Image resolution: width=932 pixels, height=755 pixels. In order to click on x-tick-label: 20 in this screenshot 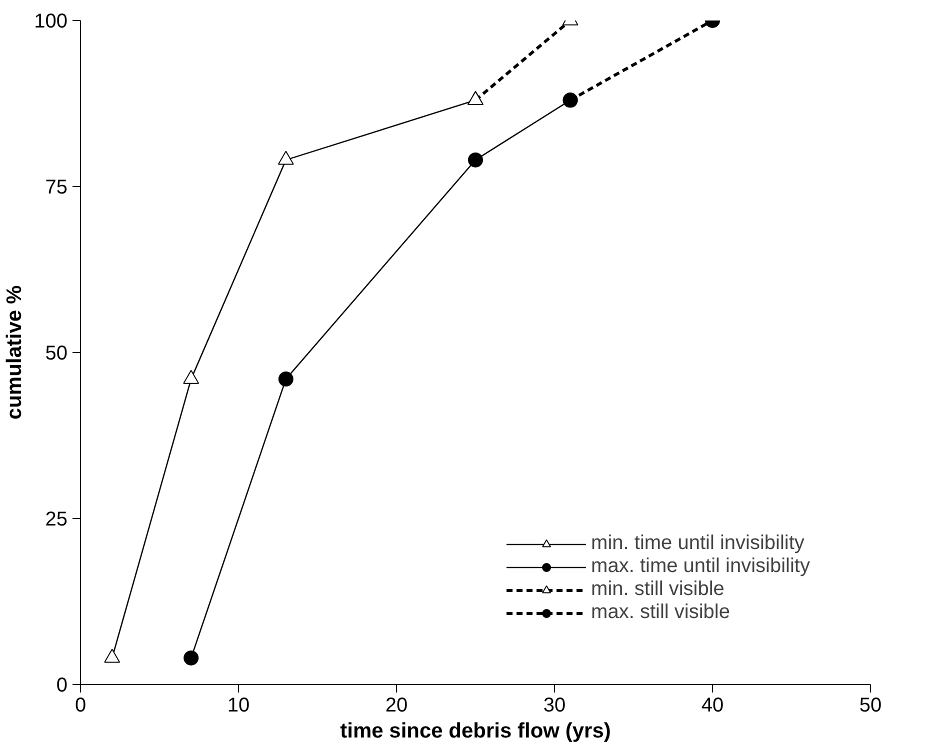, I will do `click(396, 705)`.